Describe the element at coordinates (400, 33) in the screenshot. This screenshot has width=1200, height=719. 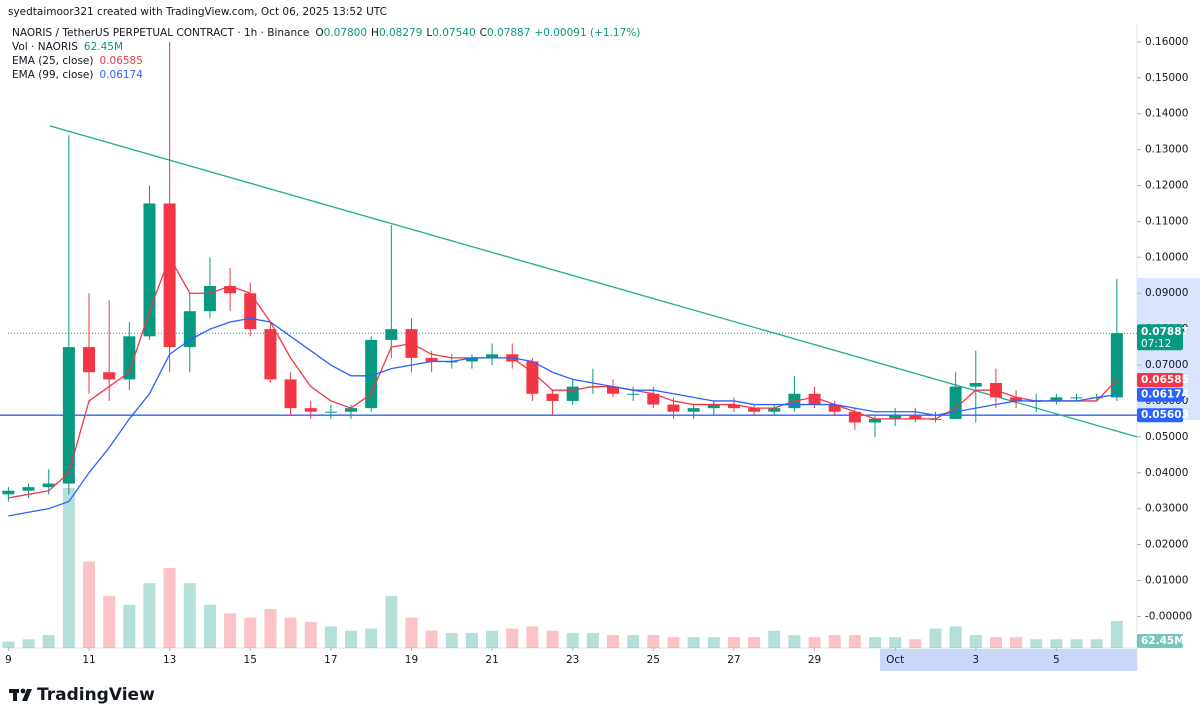
I see `ohlc-value: 0.08279` at that location.